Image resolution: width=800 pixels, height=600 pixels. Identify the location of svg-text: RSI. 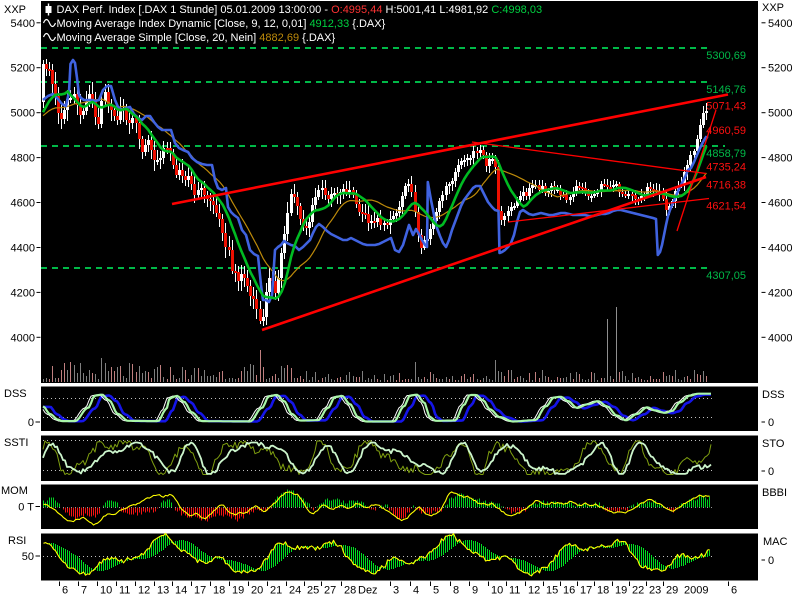
(17, 541).